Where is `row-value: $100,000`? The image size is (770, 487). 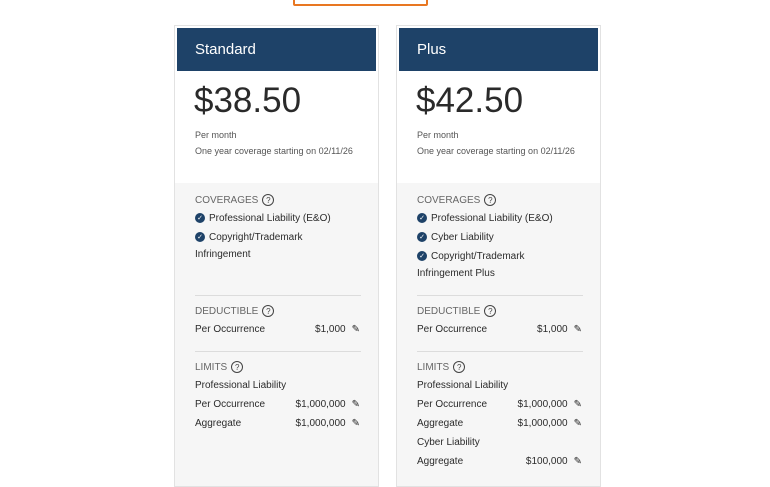 row-value: $100,000 is located at coordinates (546, 461).